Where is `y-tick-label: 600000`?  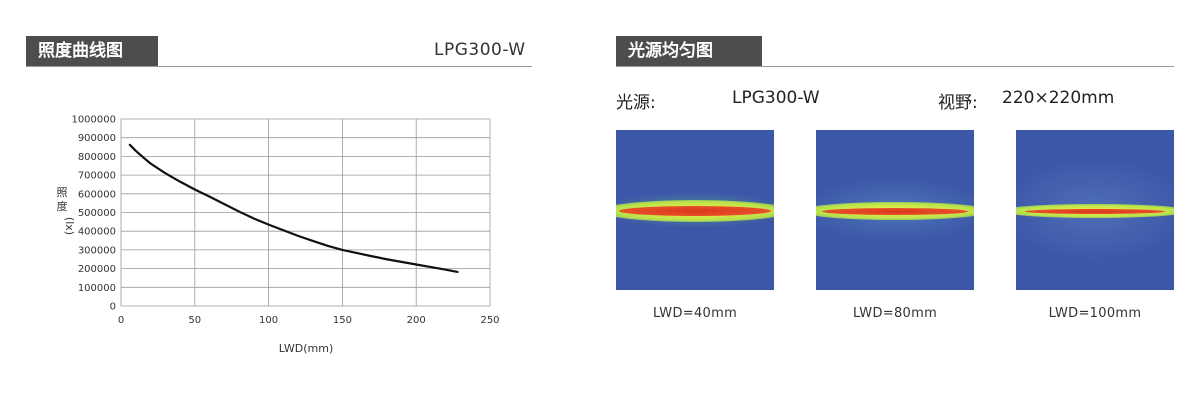
y-tick-label: 600000 is located at coordinates (97, 194).